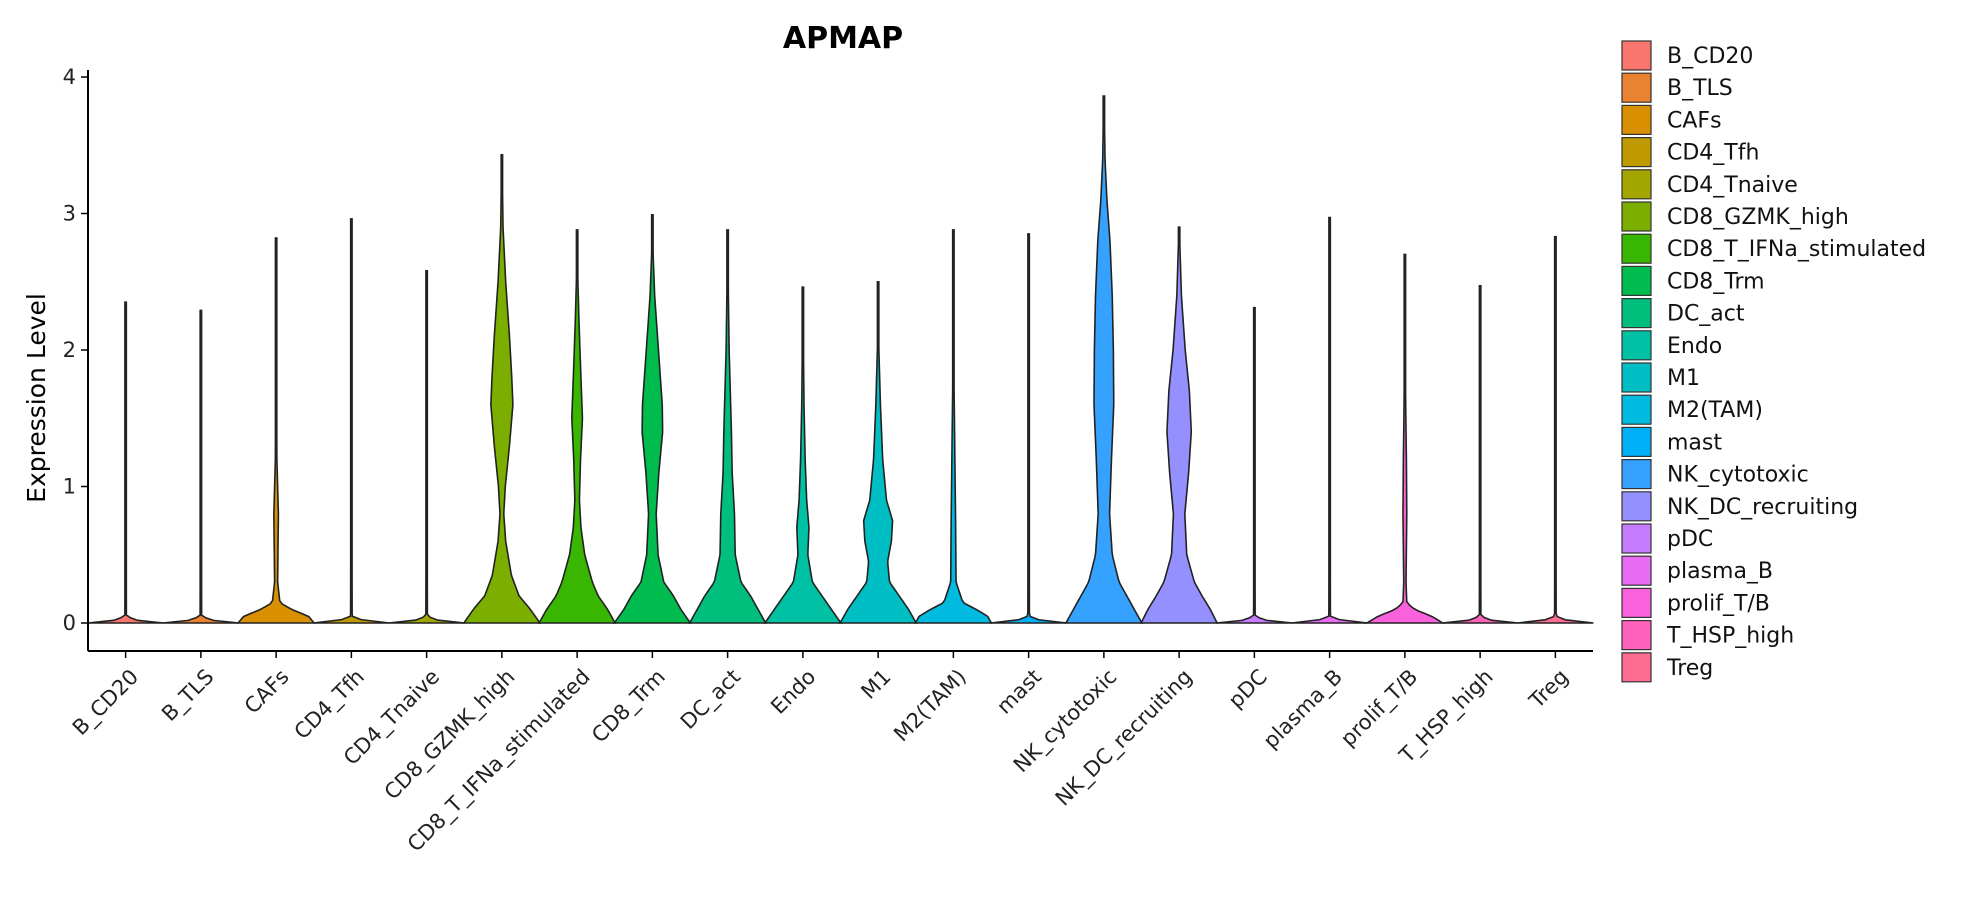 This screenshot has width=1965, height=900. Describe the element at coordinates (1636, 345) in the screenshot. I see `legend-key-endo` at that location.